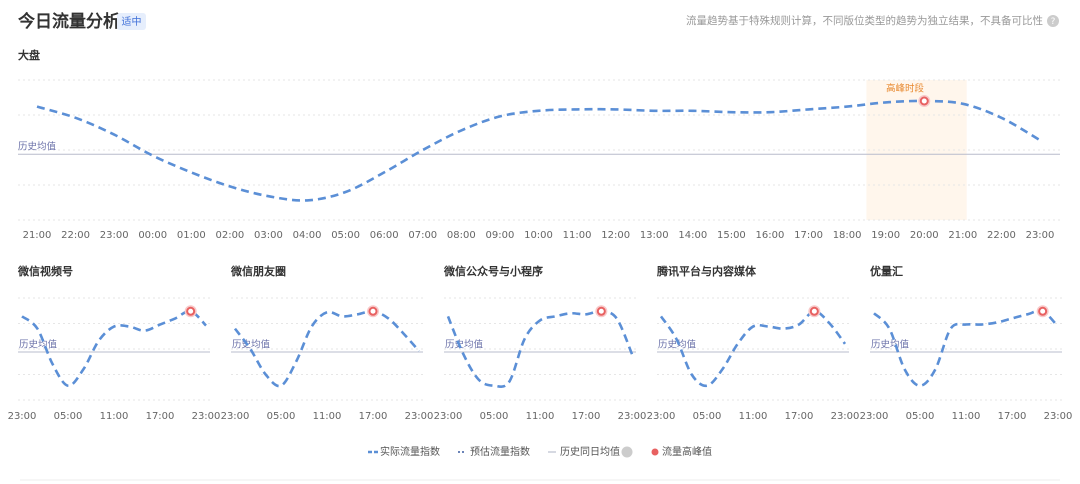 Image resolution: width=1080 pixels, height=484 pixels. What do you see at coordinates (924, 235) in the screenshot?
I see `x-tick-label: 20:00` at bounding box center [924, 235].